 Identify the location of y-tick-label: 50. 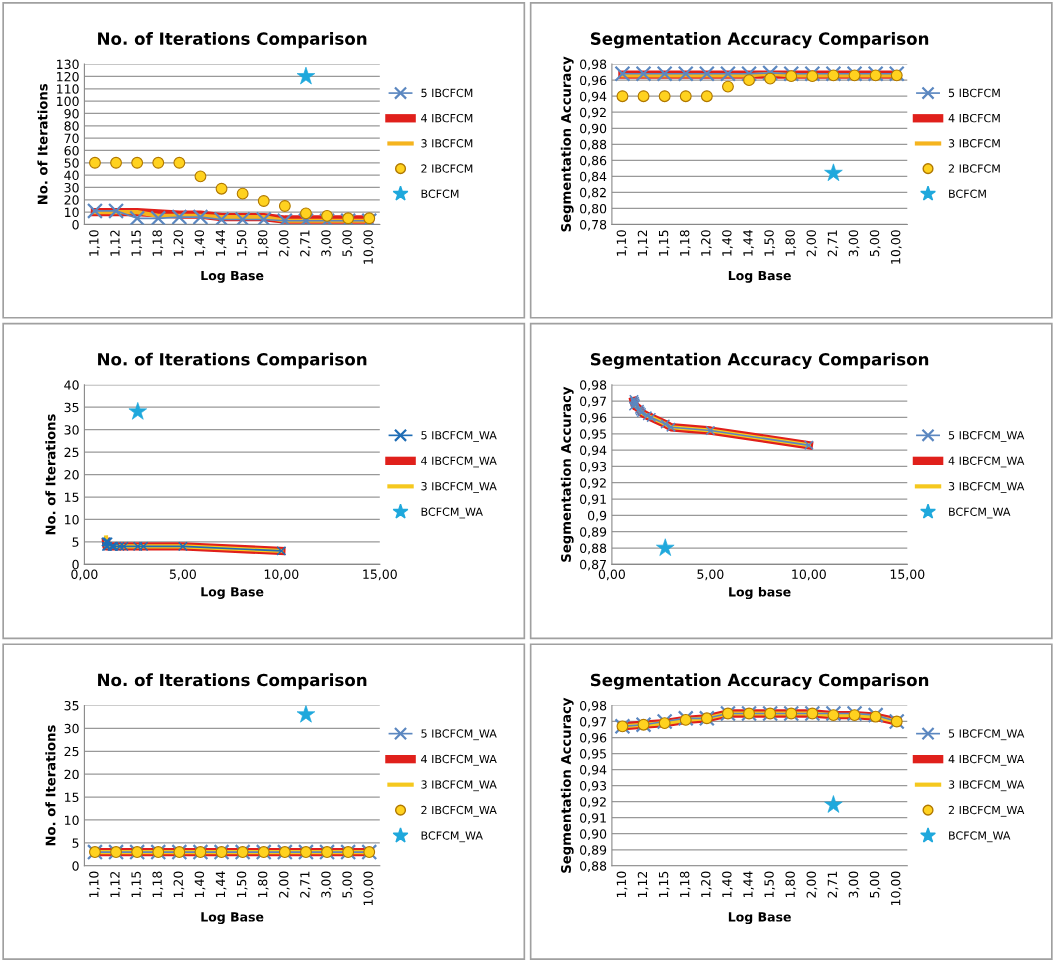
(71, 163).